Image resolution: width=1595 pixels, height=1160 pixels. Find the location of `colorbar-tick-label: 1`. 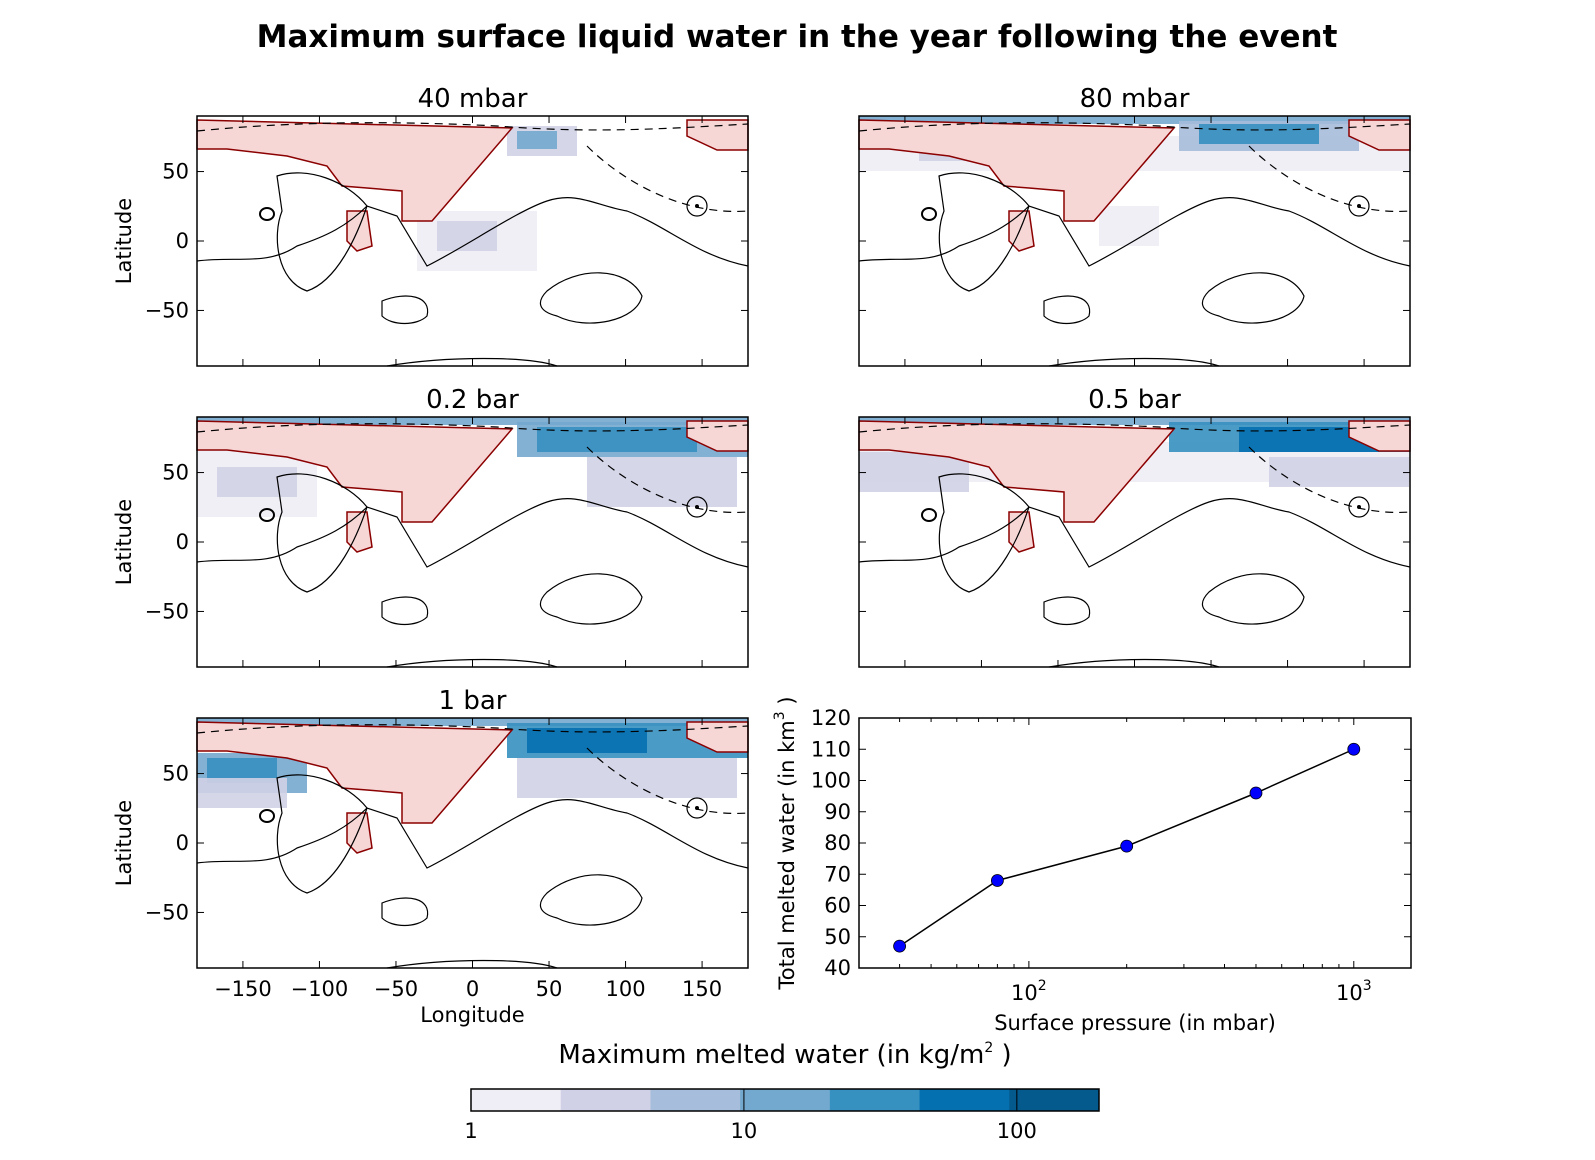

colorbar-tick-label: 1 is located at coordinates (470, 1131).